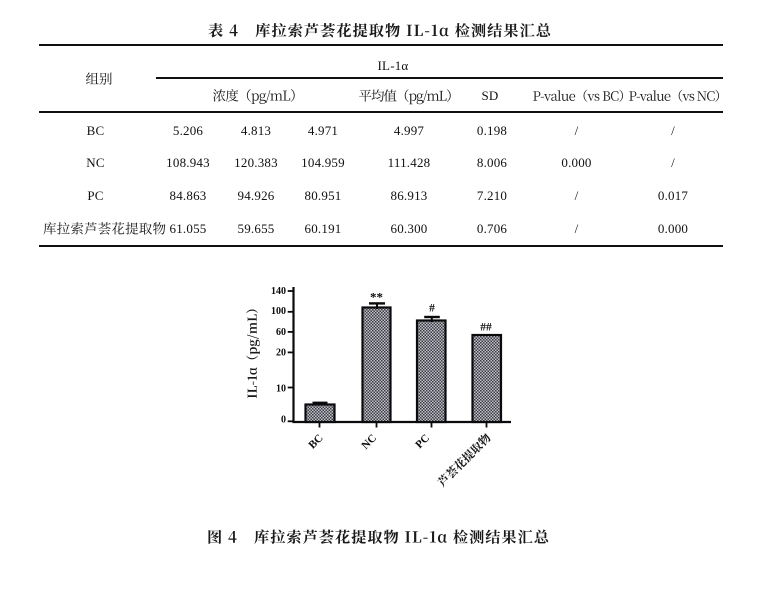 The height and width of the screenshot is (613, 774). What do you see at coordinates (278, 311) in the screenshot?
I see `svg-text: 100` at bounding box center [278, 311].